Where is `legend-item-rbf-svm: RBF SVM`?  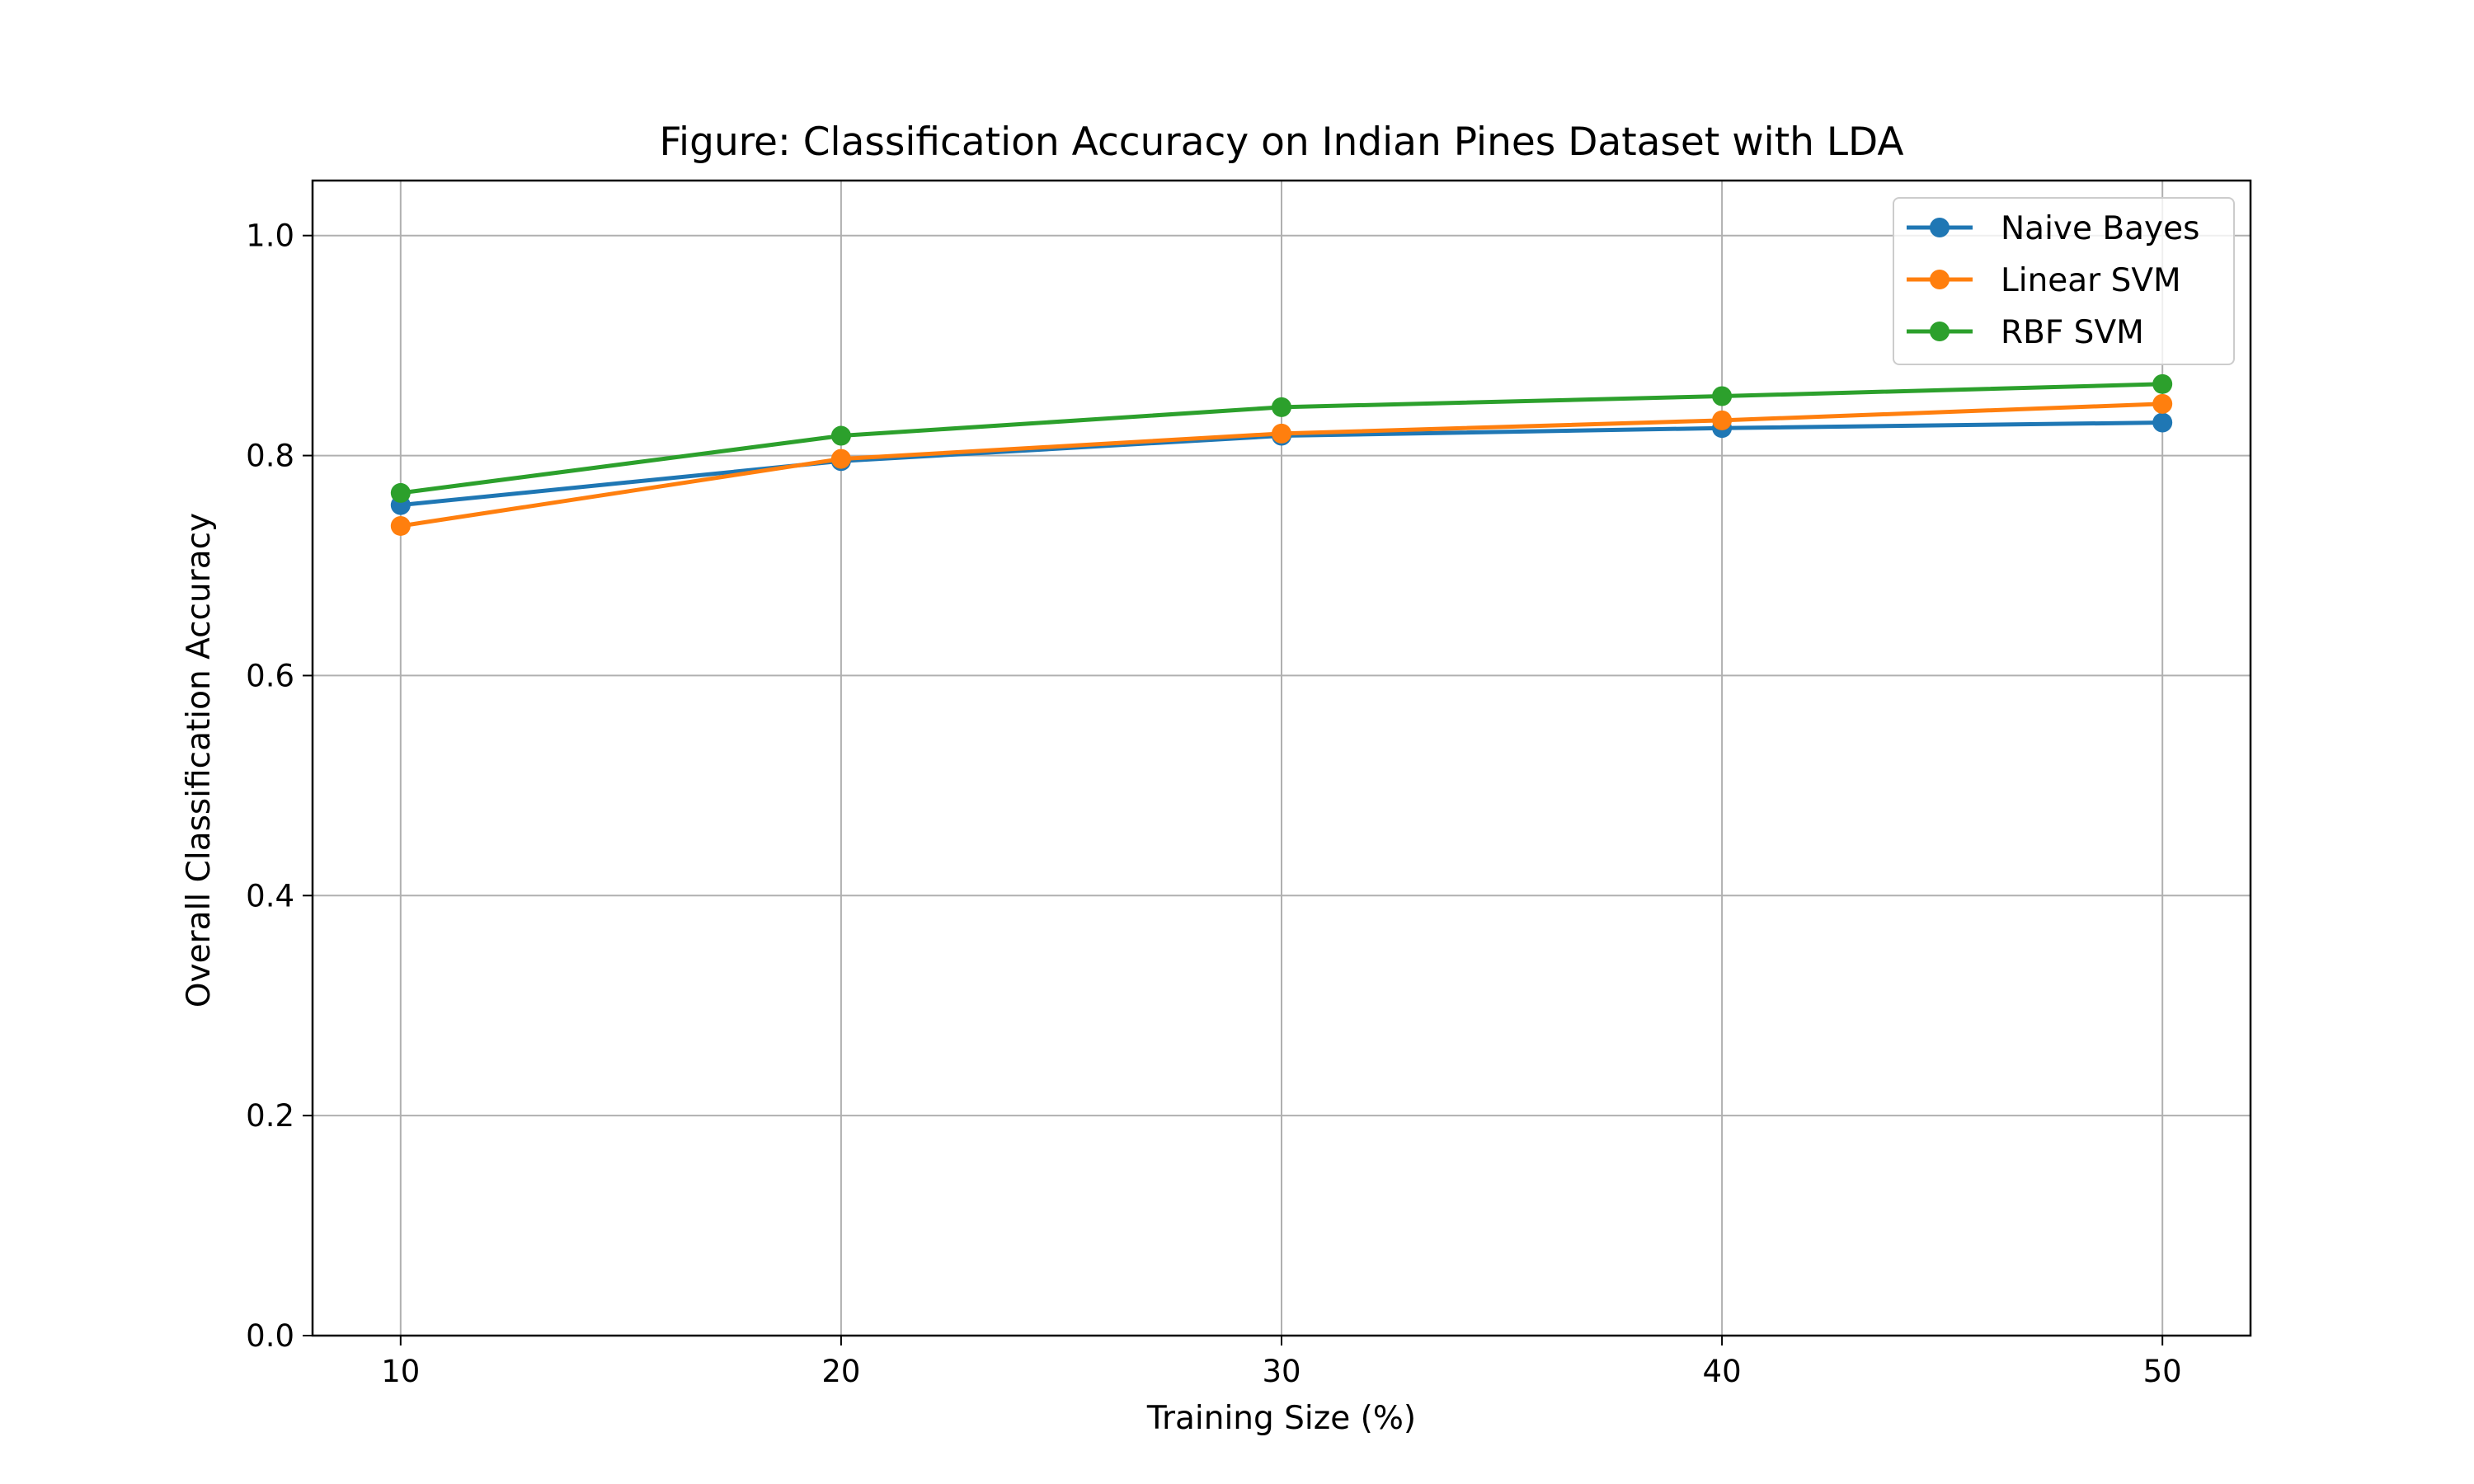 legend-item-rbf-svm: RBF SVM is located at coordinates (2025, 332).